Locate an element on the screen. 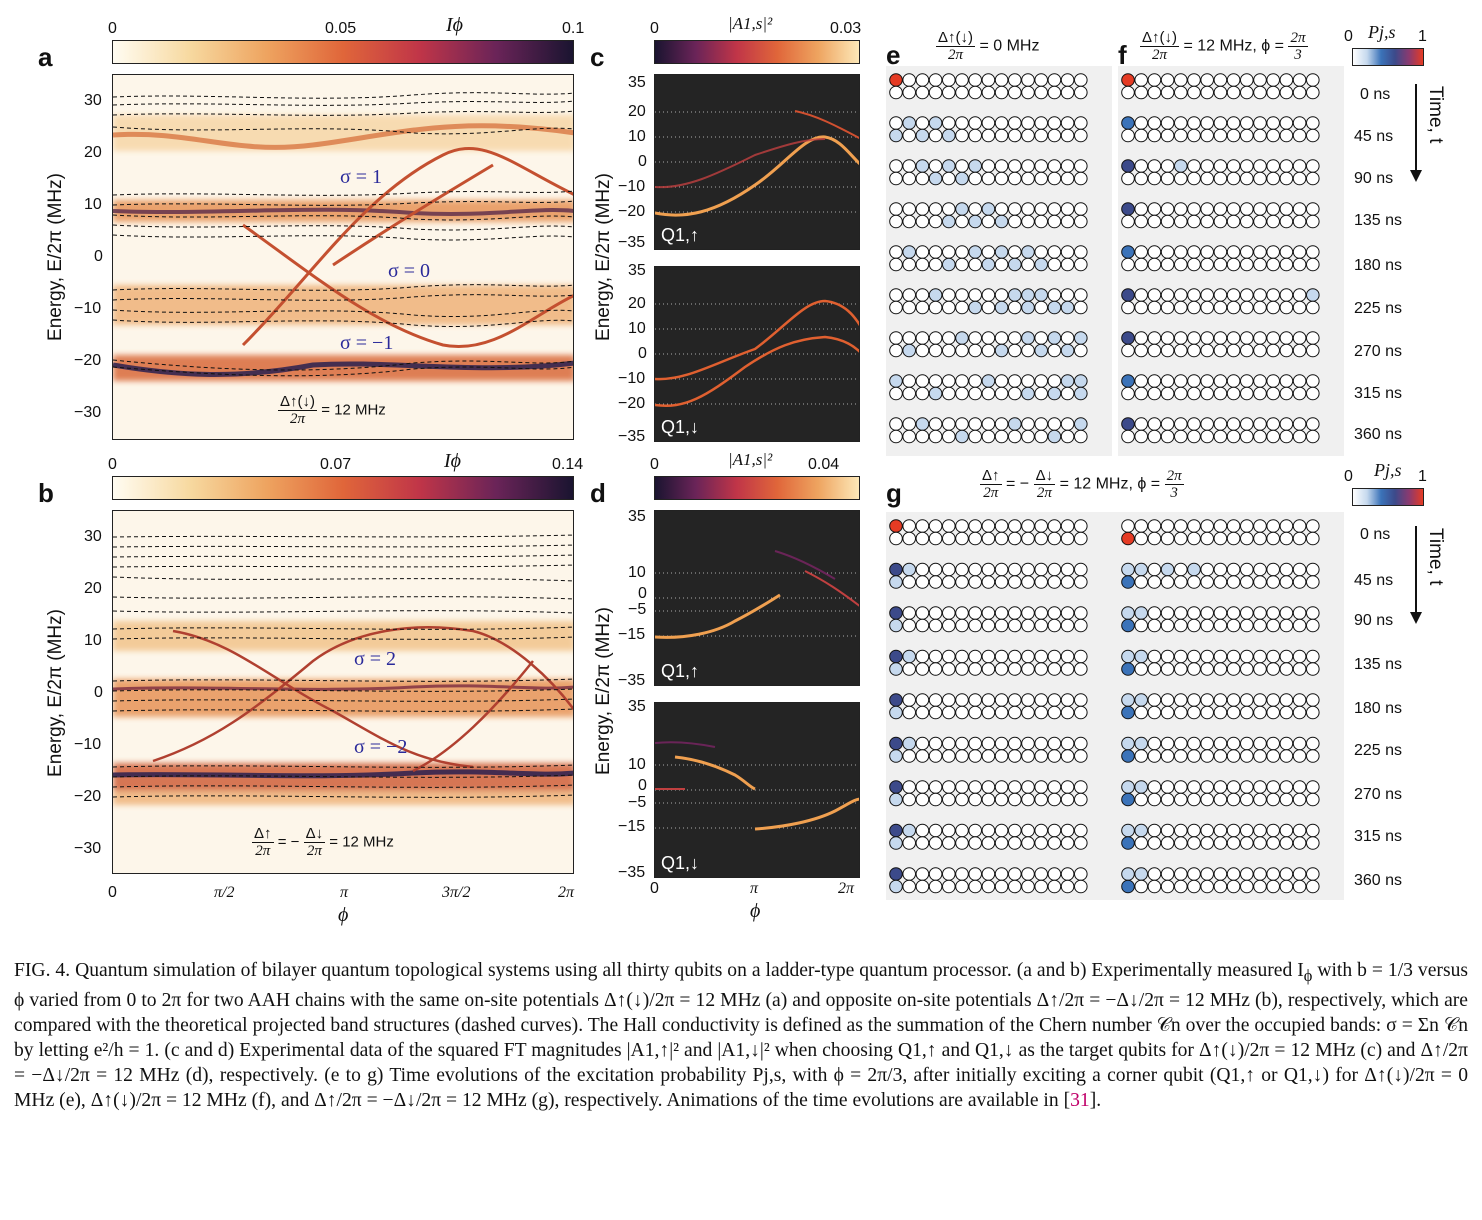 The width and height of the screenshot is (1482, 1220). b-param-mid: = − is located at coordinates (288, 842).